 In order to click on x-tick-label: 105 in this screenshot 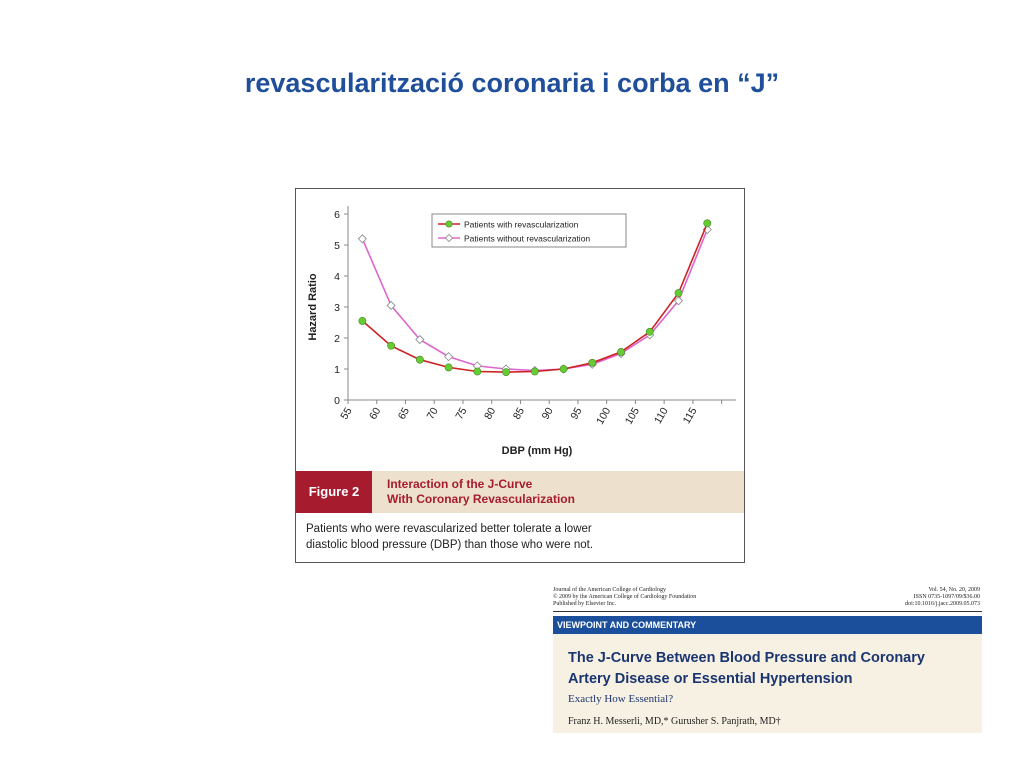, I will do `click(632, 415)`.